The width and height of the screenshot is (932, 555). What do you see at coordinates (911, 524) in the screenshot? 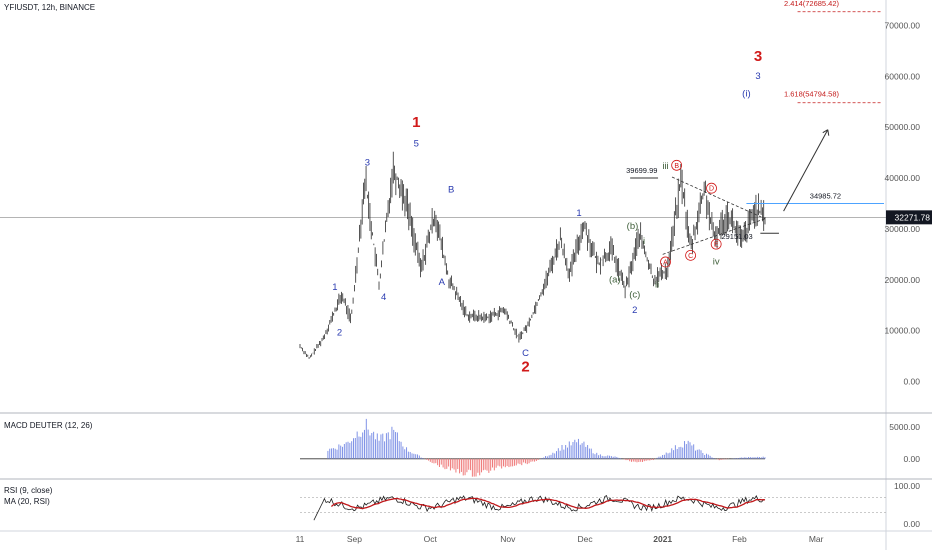
I see `rsi-y-tick: 0.00` at bounding box center [911, 524].